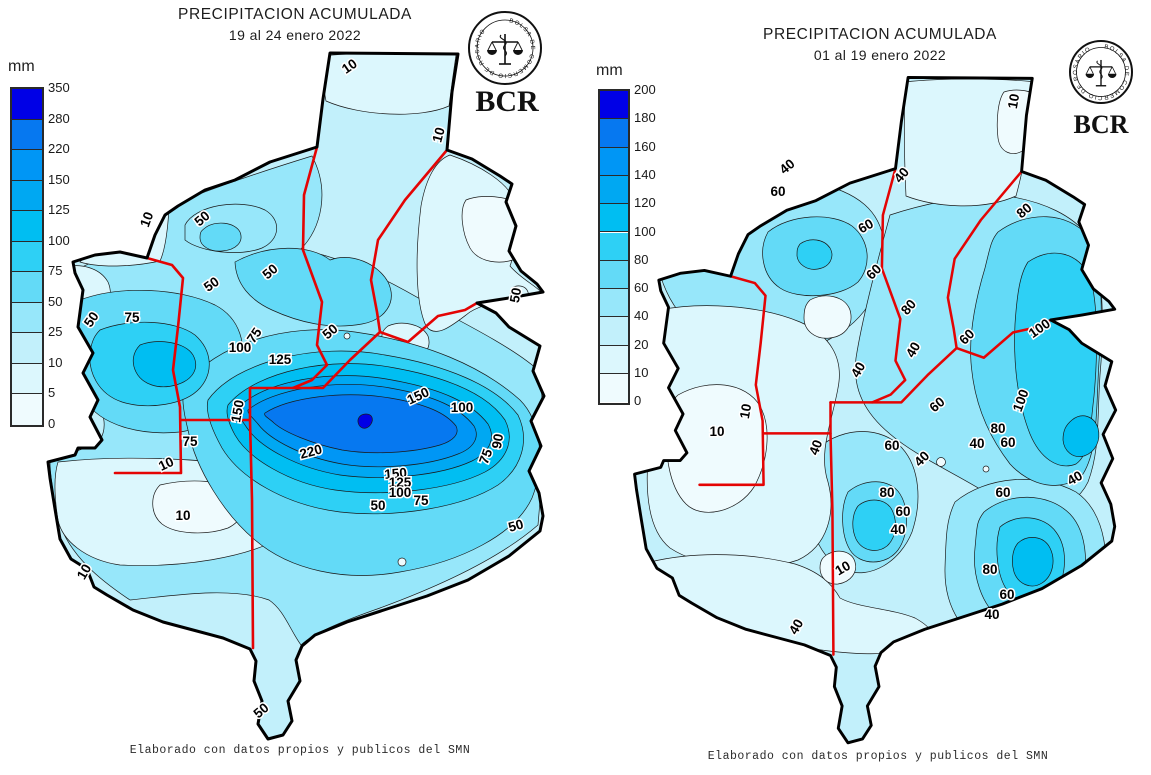 This screenshot has height=775, width=1151. What do you see at coordinates (641, 288) in the screenshot?
I see `legend-tick-label: 60` at bounding box center [641, 288].